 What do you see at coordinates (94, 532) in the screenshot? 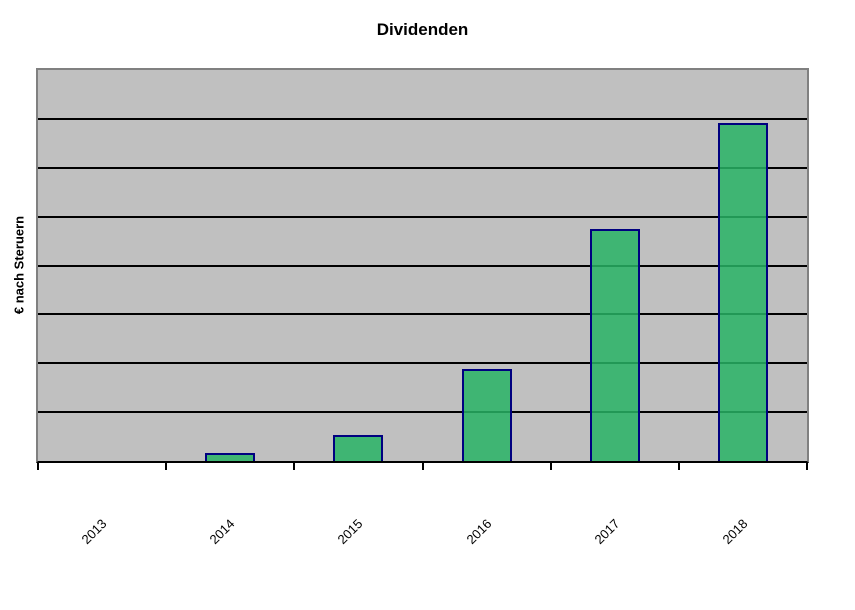
I see `x-axis-label-2013: 2013` at bounding box center [94, 532].